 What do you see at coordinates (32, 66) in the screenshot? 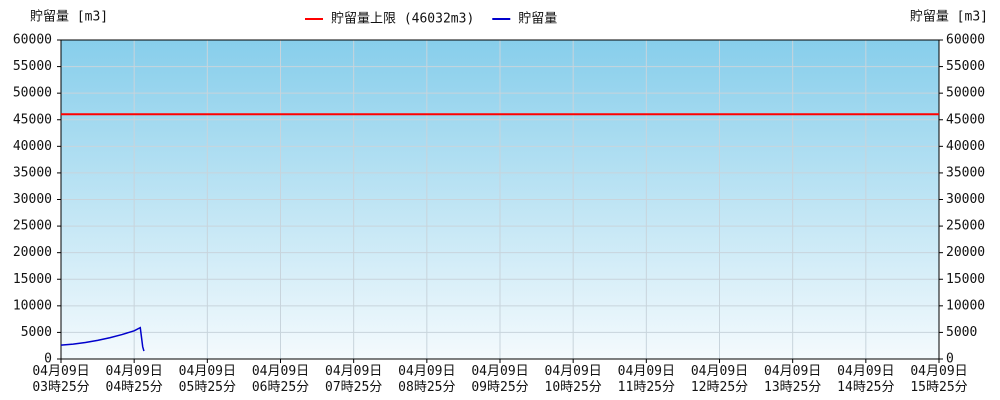
I see `y-tick-label: 55000` at bounding box center [32, 66].